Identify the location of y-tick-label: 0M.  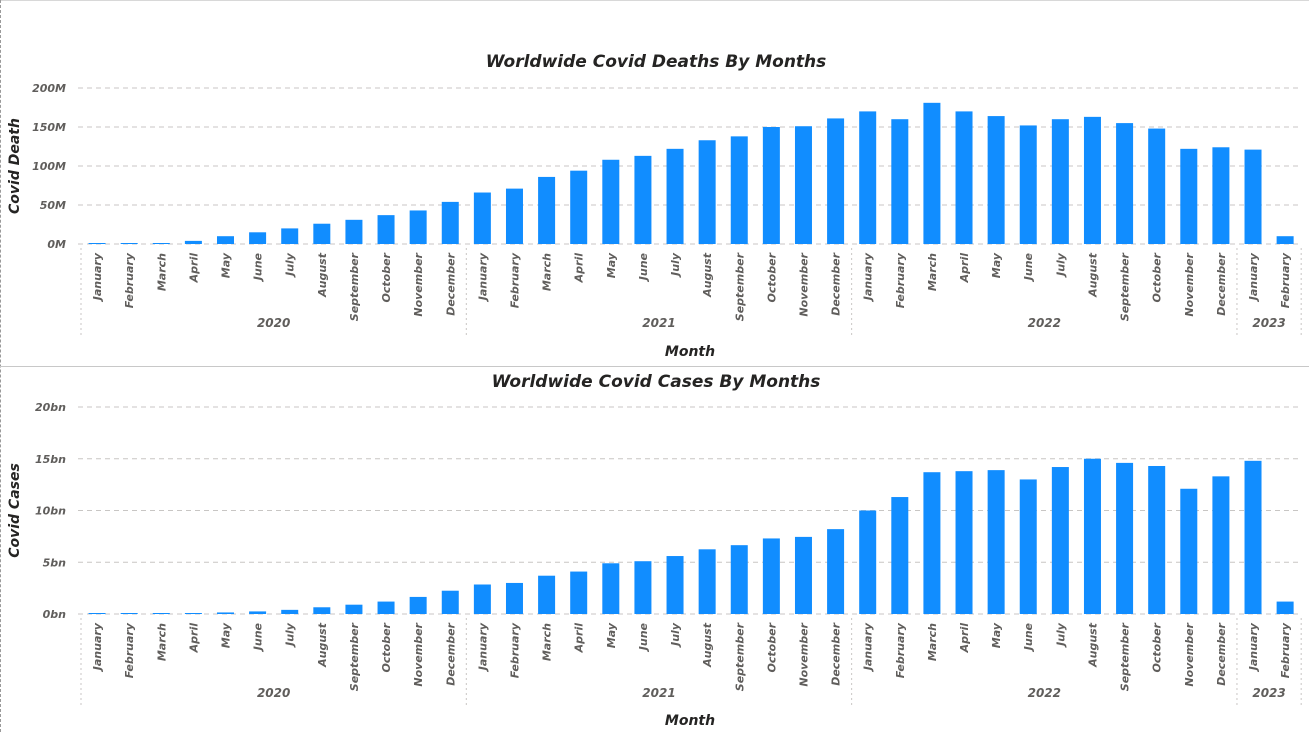
(56, 244).